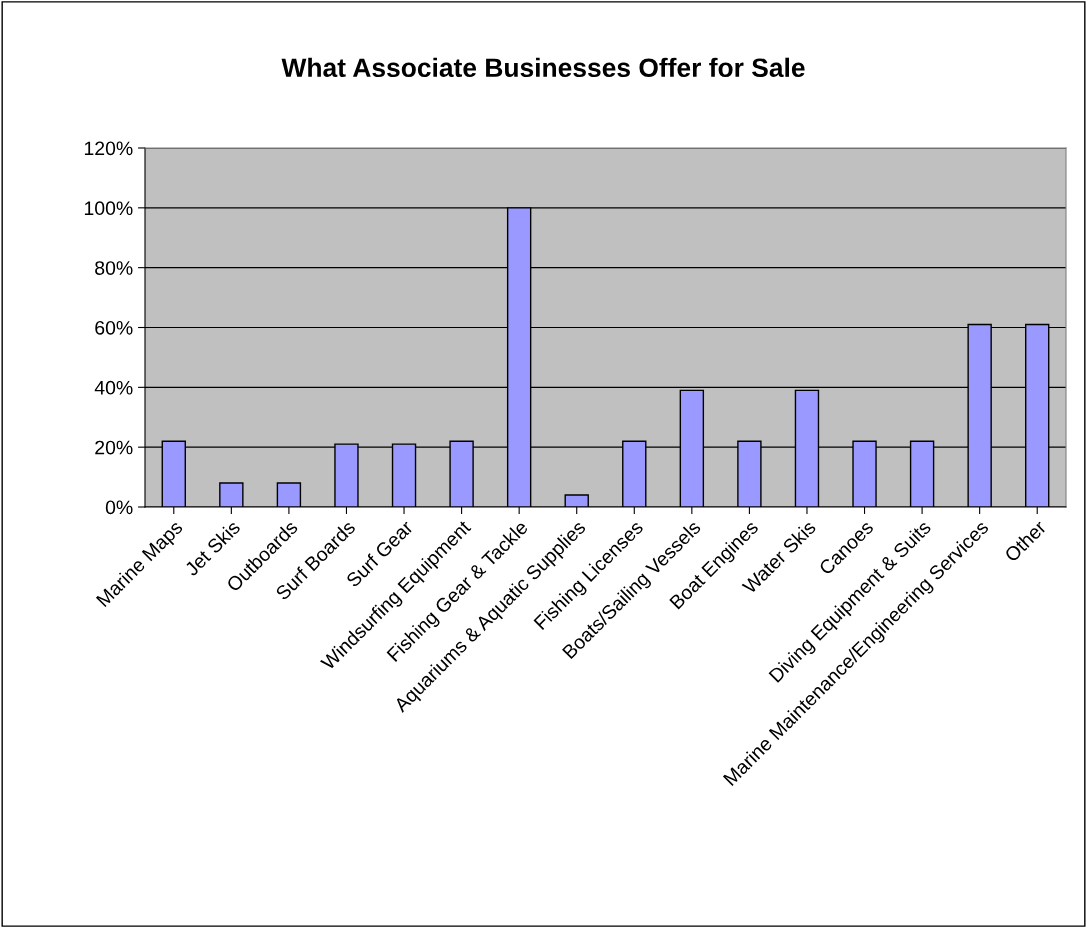 Image resolution: width=1087 pixels, height=928 pixels. Describe the element at coordinates (114, 268) in the screenshot. I see `y-tick-label: 80%` at that location.